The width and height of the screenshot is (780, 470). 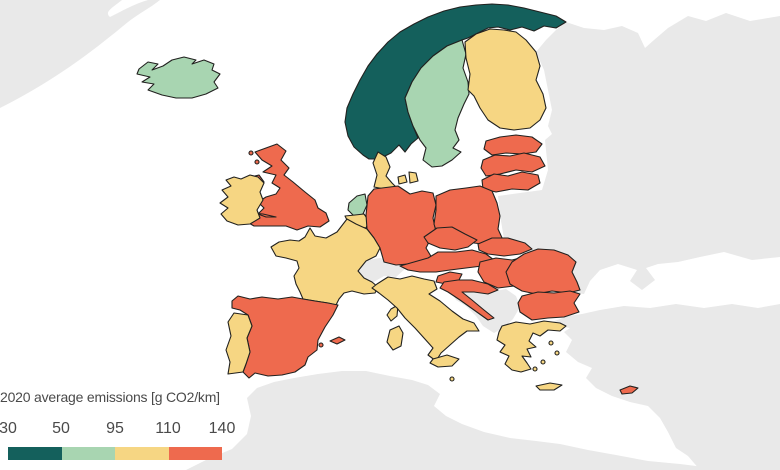 I want to click on legend-tick-110: 110, so click(x=168, y=428).